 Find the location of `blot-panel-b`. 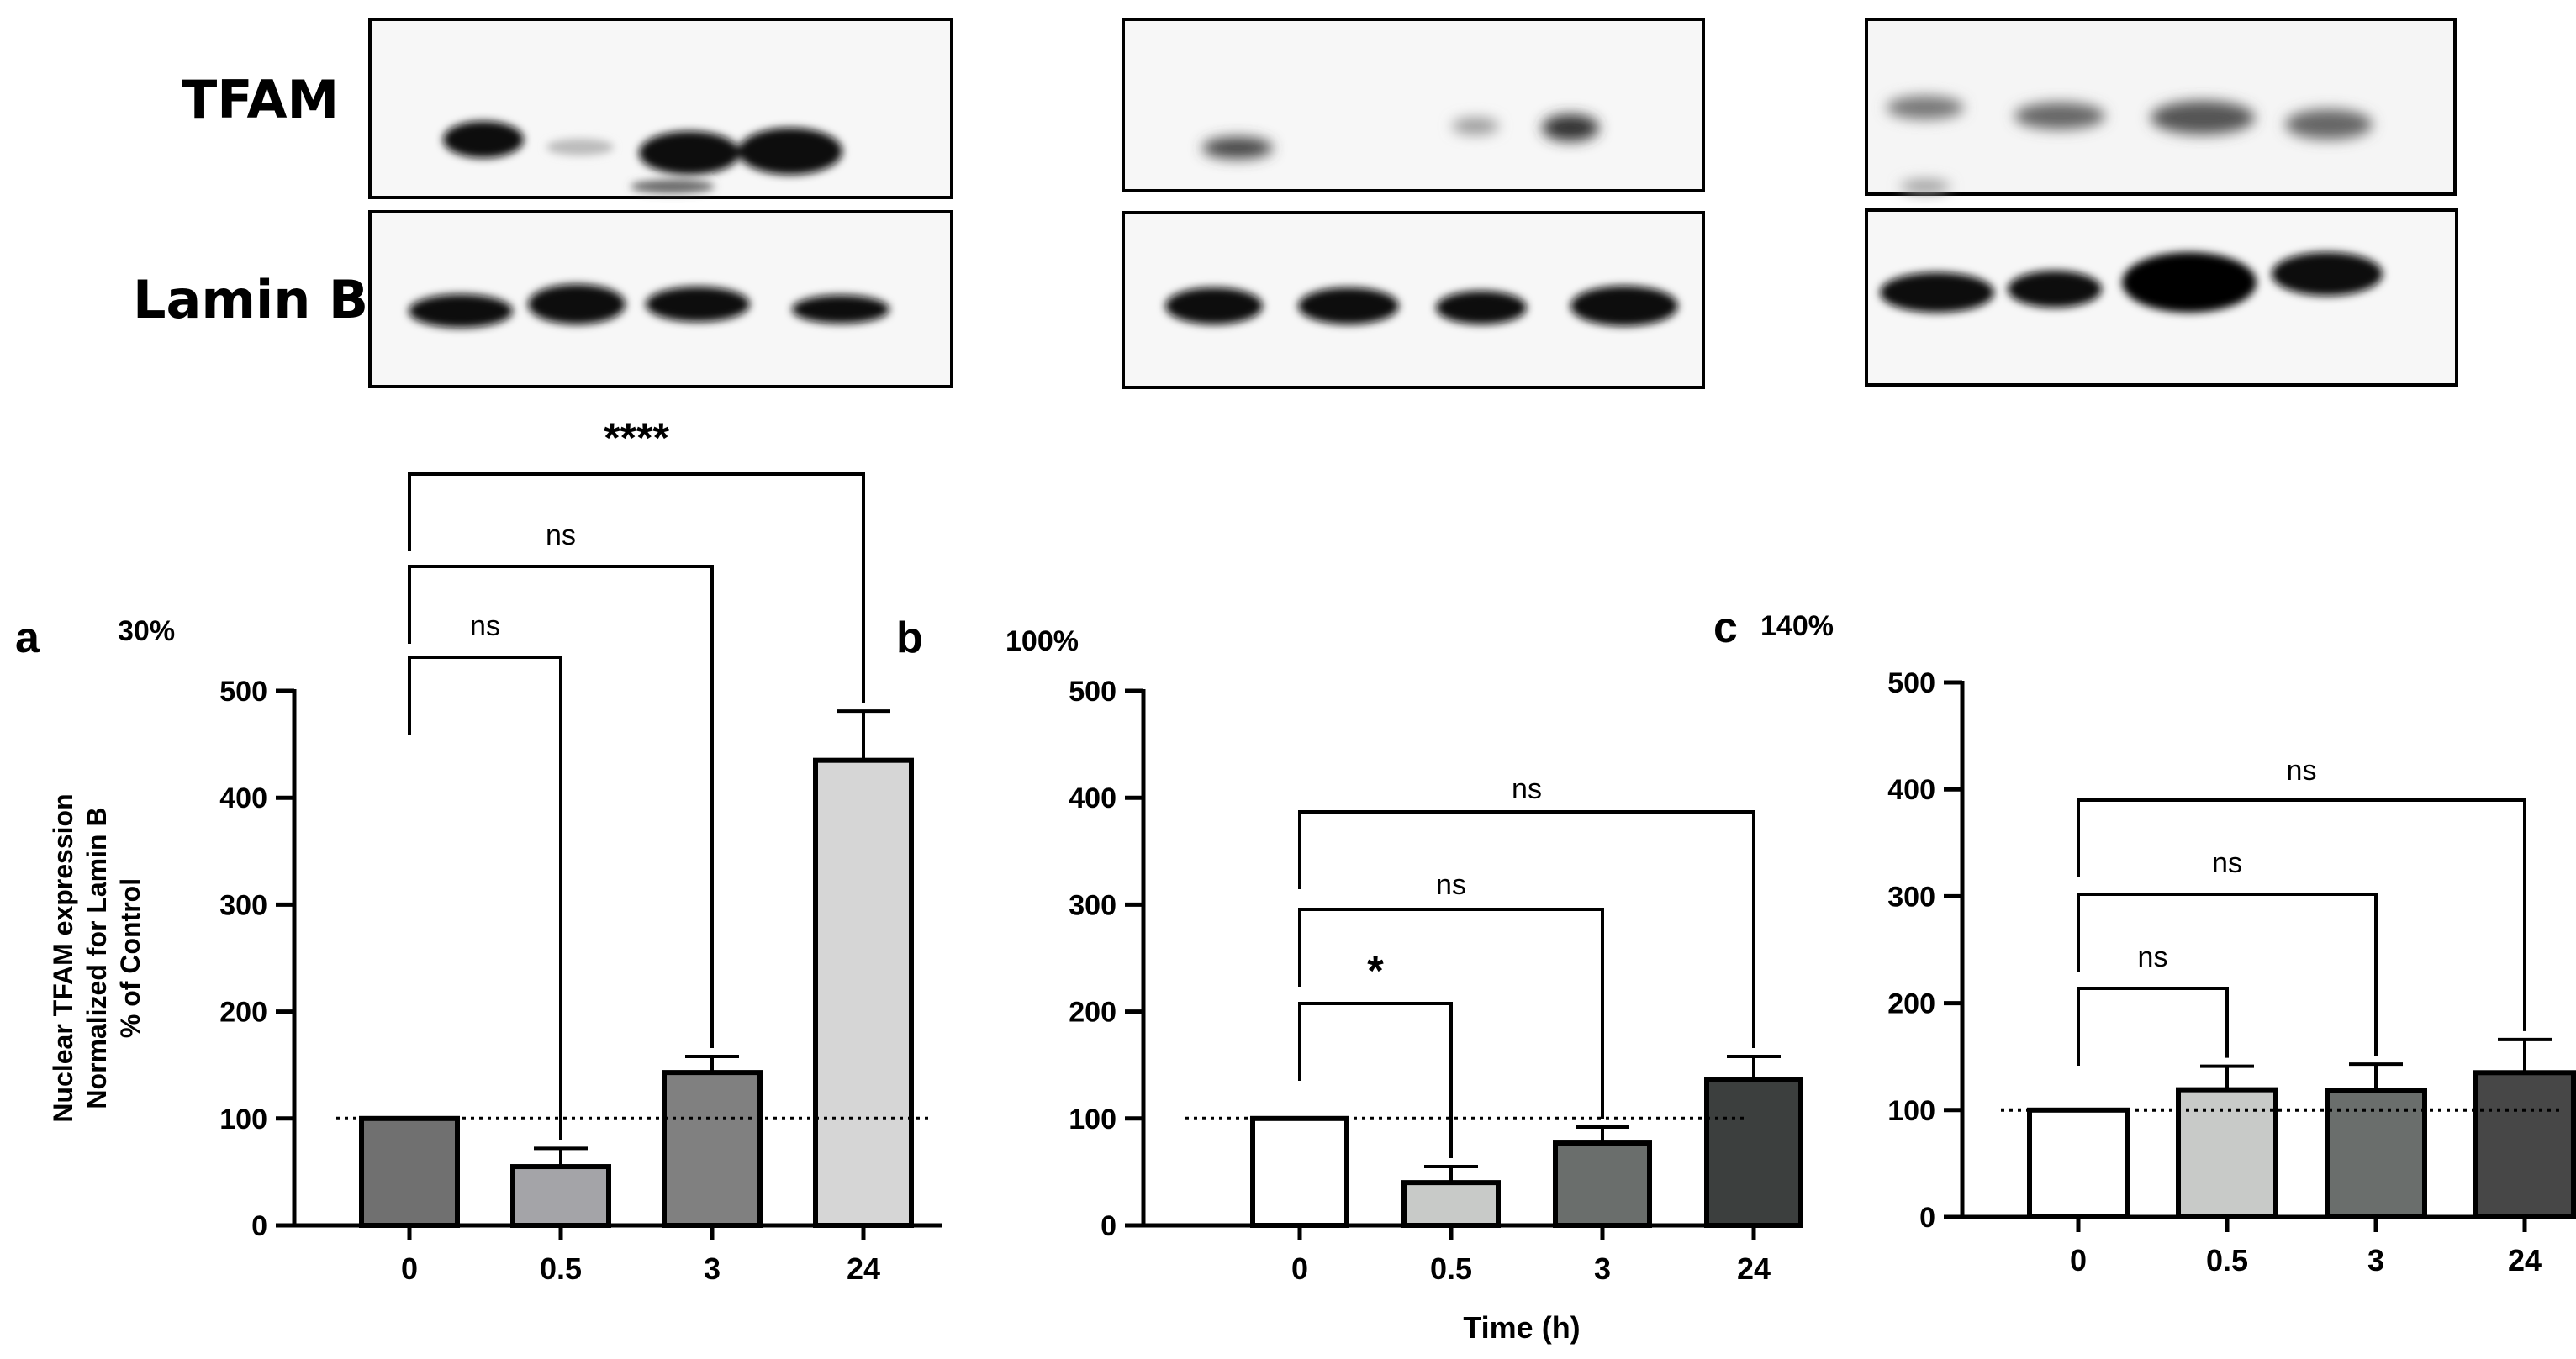

blot-panel-b is located at coordinates (1413, 204).